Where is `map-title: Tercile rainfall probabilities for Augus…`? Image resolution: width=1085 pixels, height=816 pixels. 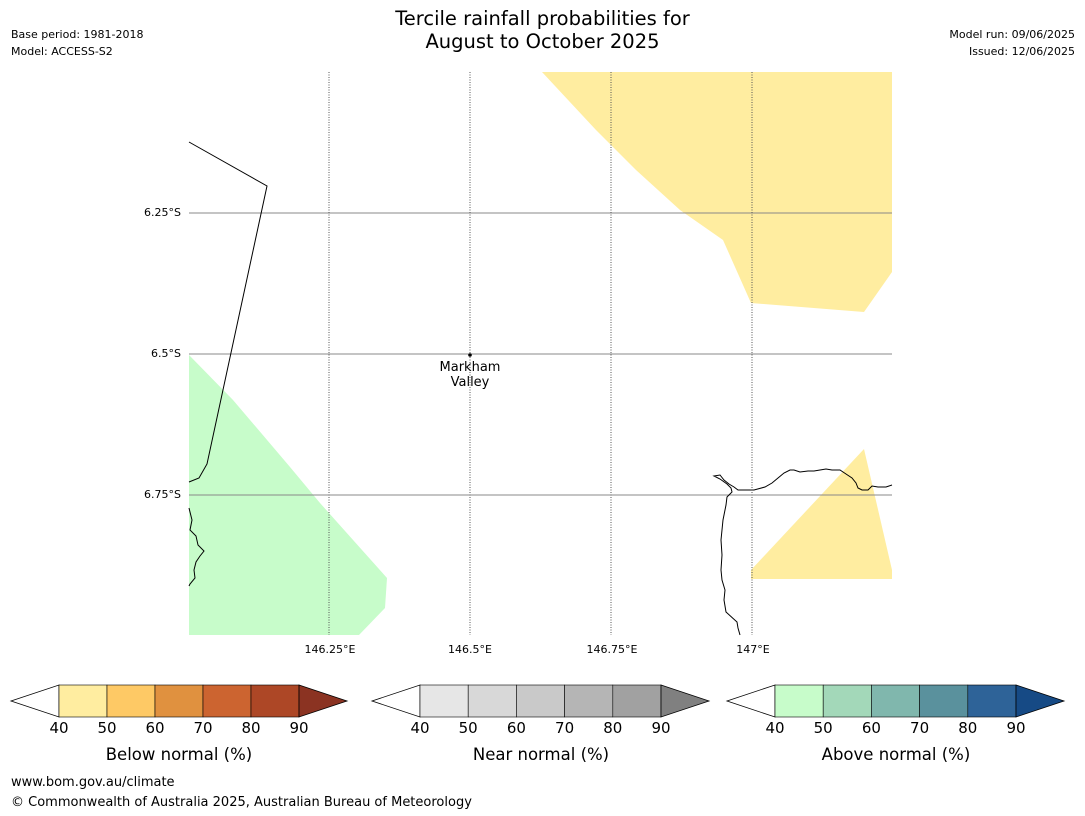
map-title: Tercile rainfall probabilities for Augus… is located at coordinates (542, 30).